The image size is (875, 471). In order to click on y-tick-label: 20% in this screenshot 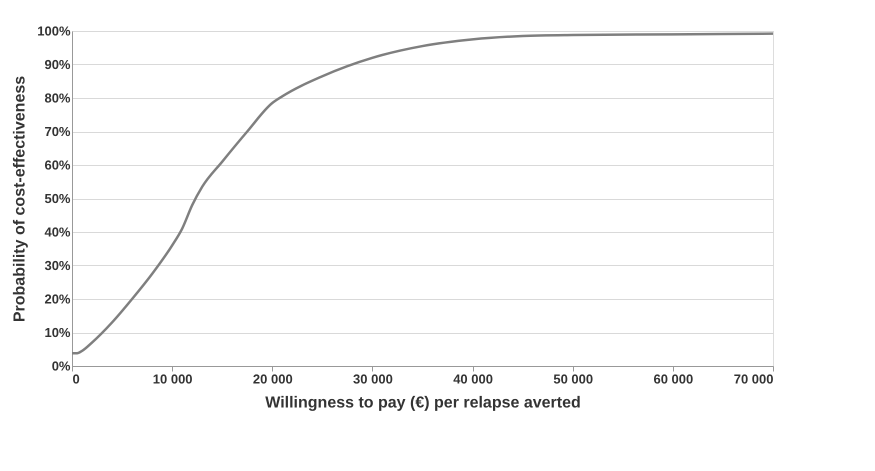, I will do `click(57, 299)`.